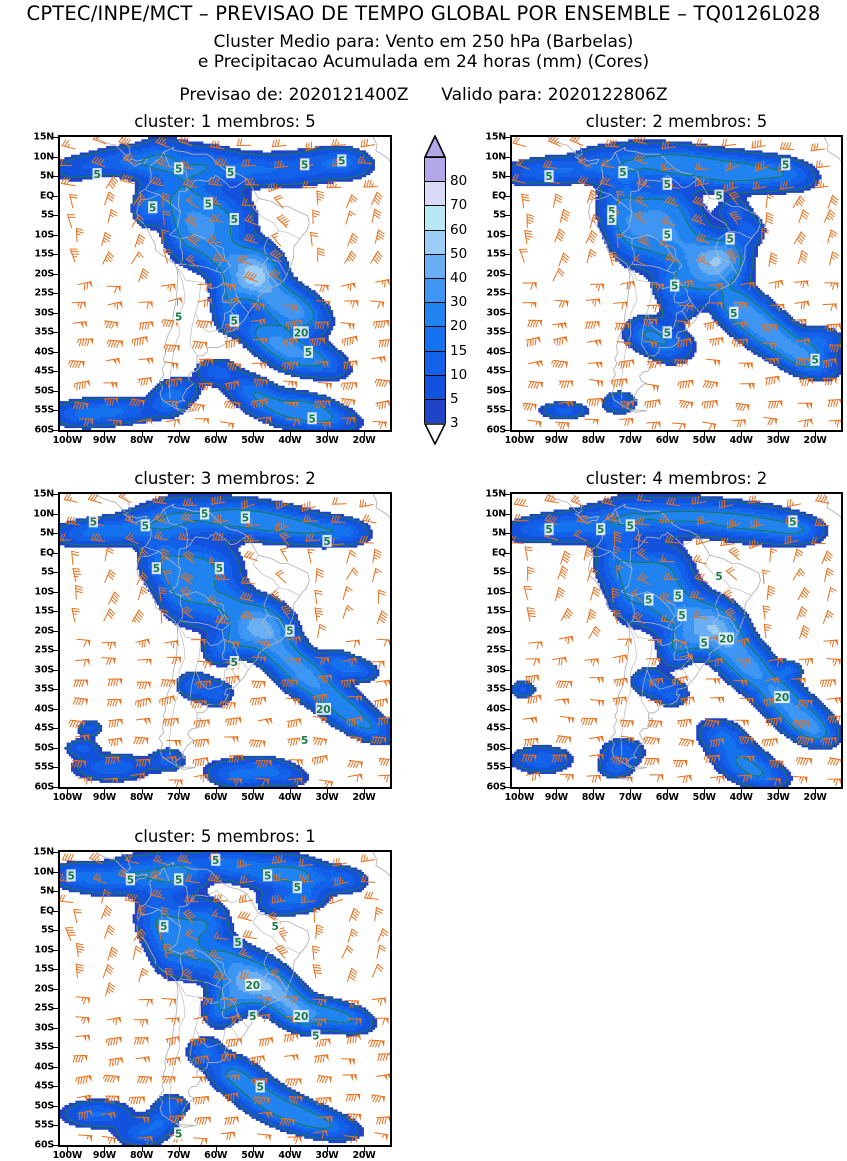 The width and height of the screenshot is (847, 1161). What do you see at coordinates (458, 278) in the screenshot?
I see `colorbar-tick-label: 40` at bounding box center [458, 278].